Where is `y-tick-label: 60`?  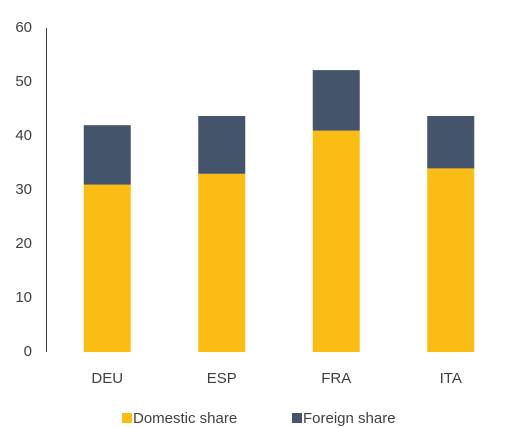 y-tick-label: 60 is located at coordinates (23, 27).